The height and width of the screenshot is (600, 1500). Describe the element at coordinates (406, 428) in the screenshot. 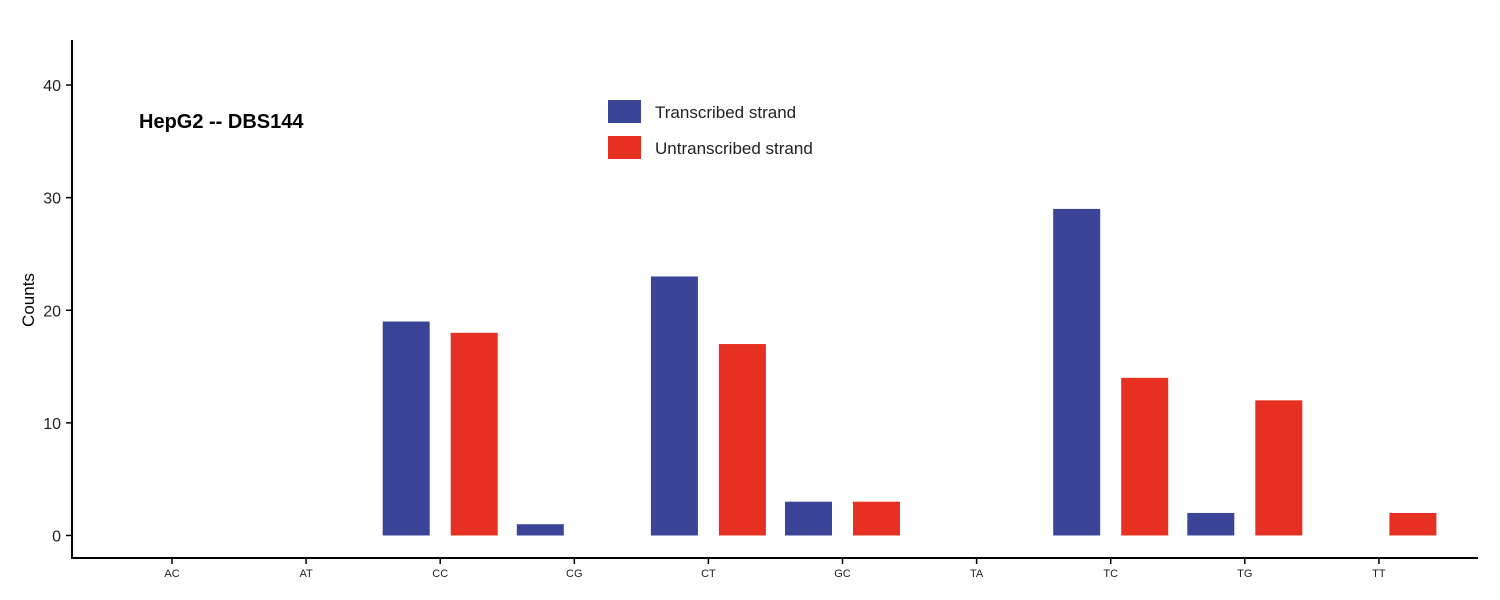

I see `bar-transcribed-cc` at that location.